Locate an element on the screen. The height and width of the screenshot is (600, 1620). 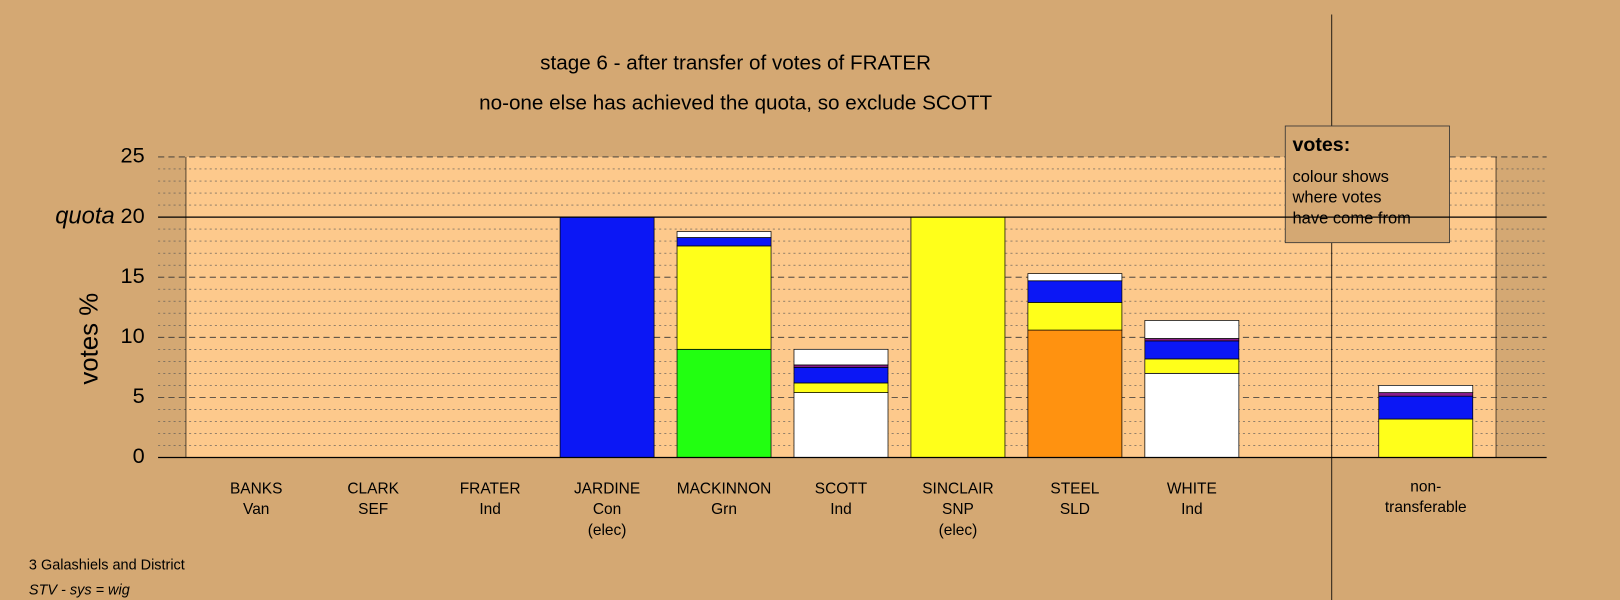
x-tick-label: WHITE is located at coordinates (1192, 489).